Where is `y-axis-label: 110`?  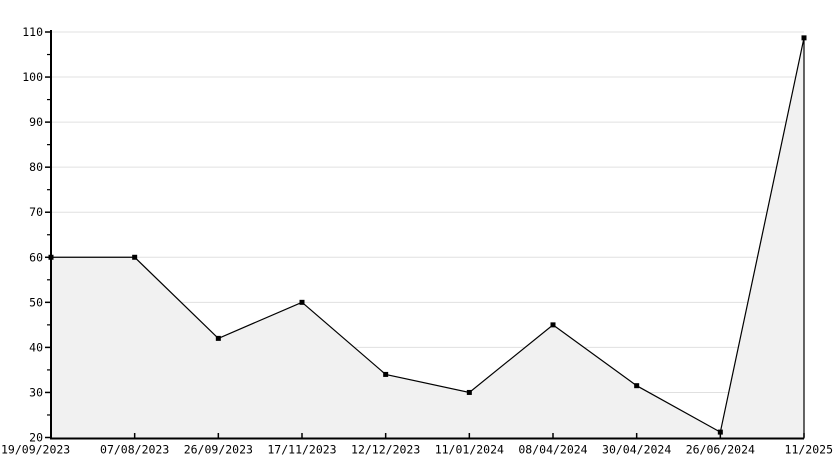
y-axis-label: 110 is located at coordinates (32, 32).